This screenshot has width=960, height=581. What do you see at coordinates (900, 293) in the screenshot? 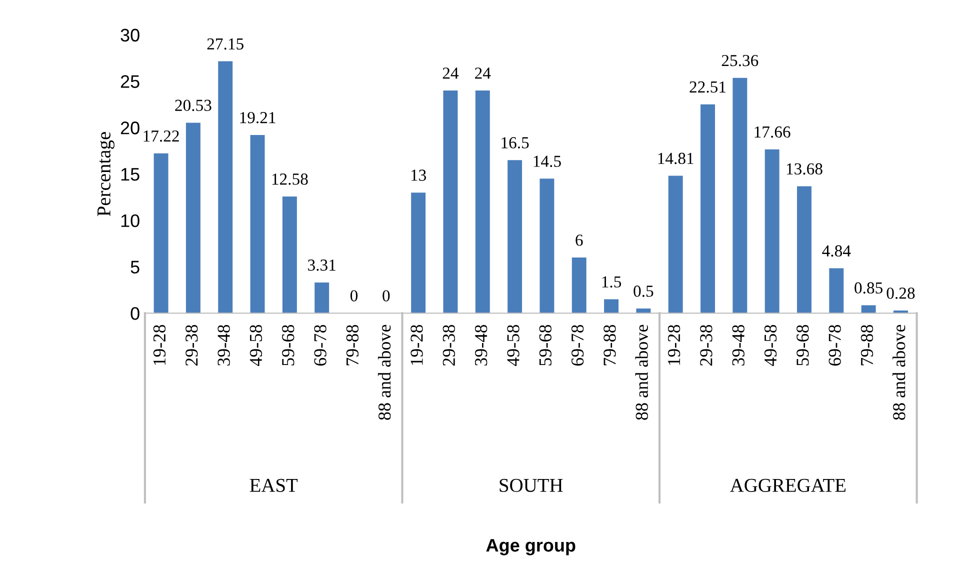
I see `data-label: 0.28` at bounding box center [900, 293].